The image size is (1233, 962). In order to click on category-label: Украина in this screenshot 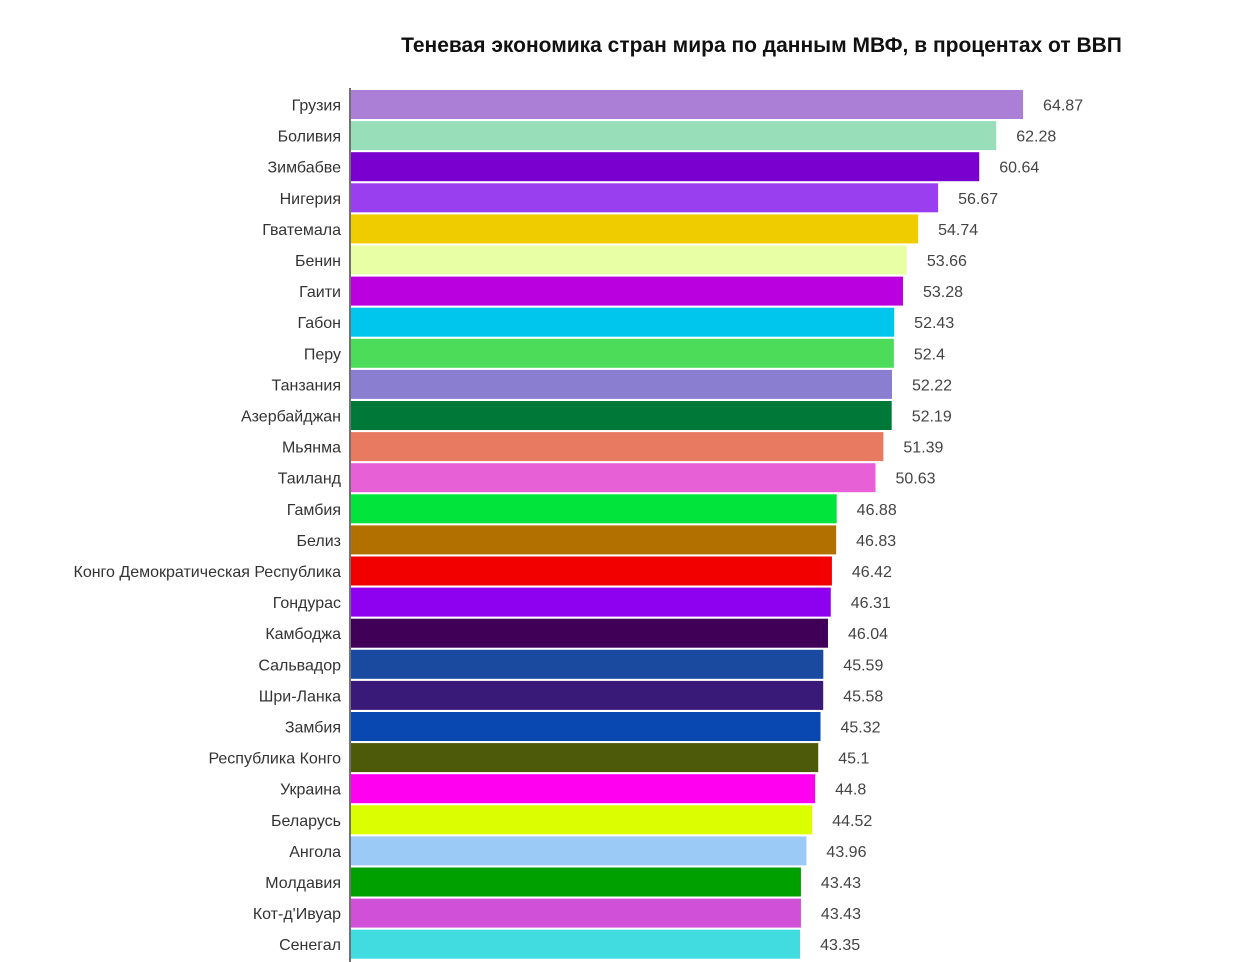, I will do `click(310, 790)`.